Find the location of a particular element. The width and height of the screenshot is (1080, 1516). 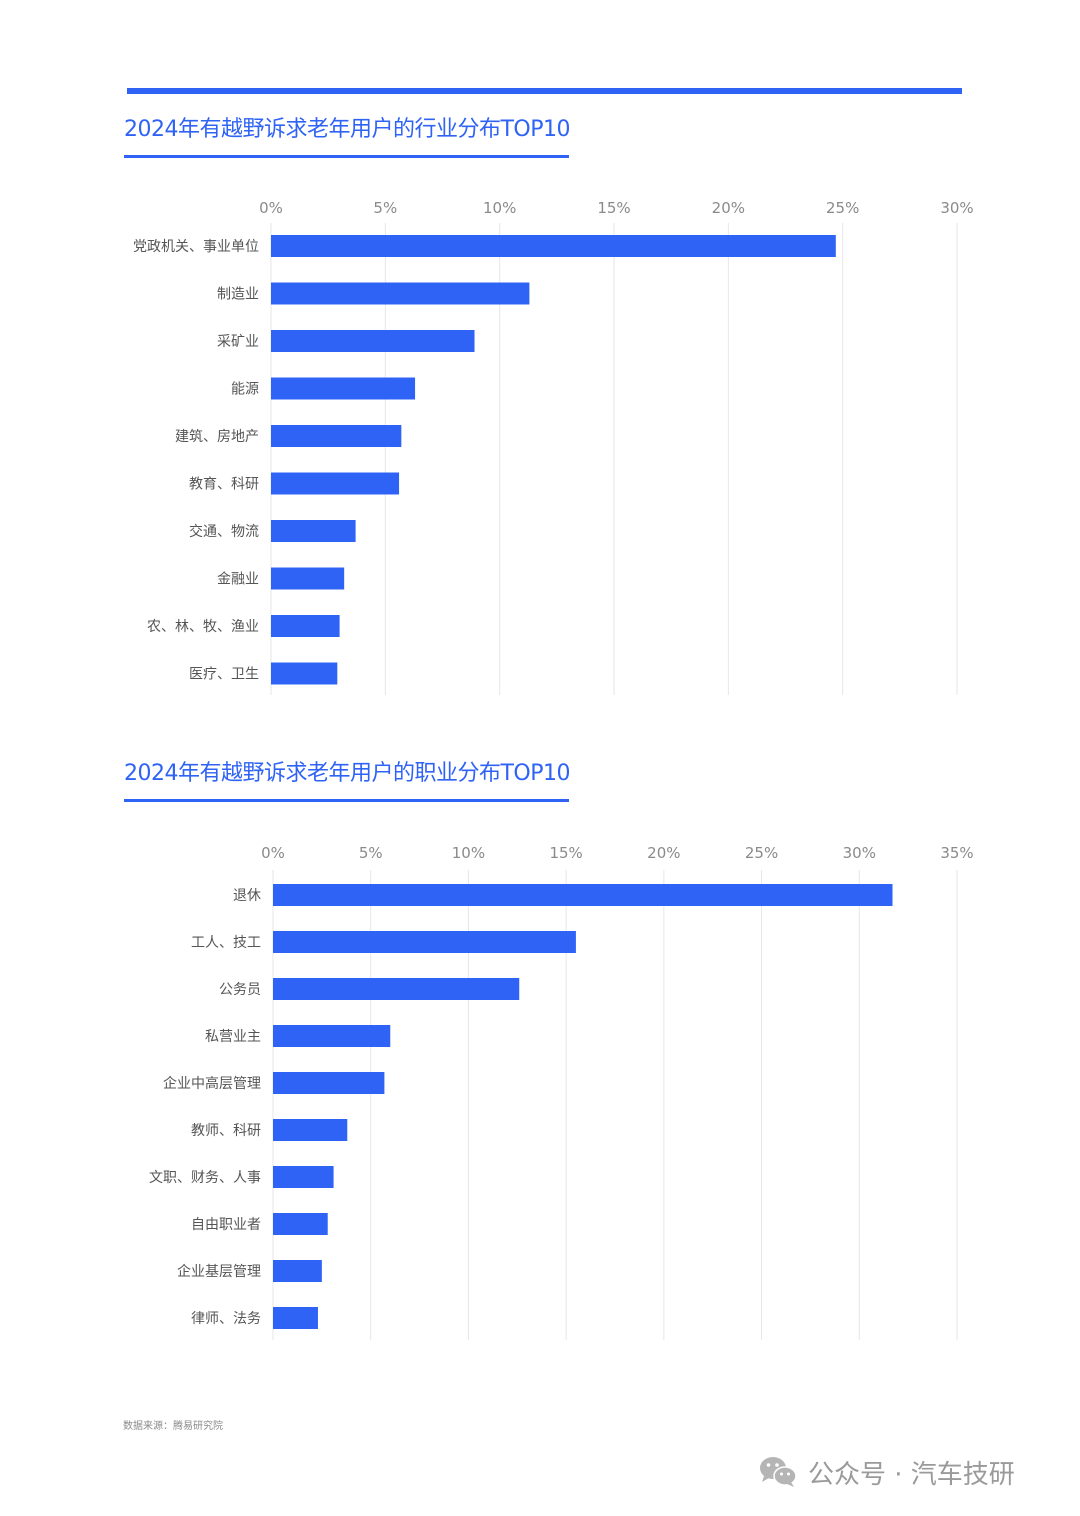

category-label: 采矿业 is located at coordinates (238, 342).